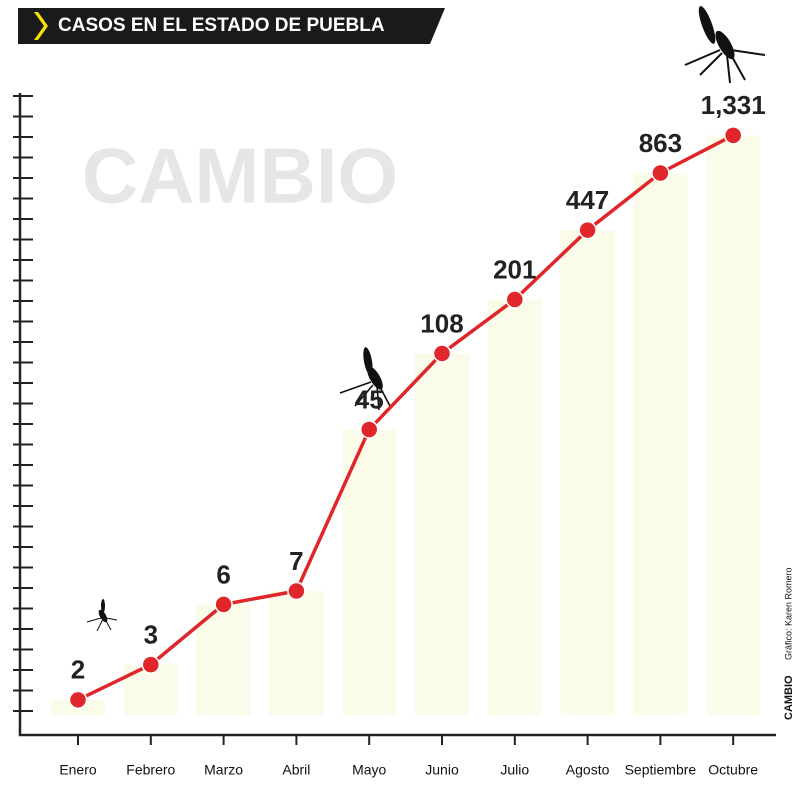  What do you see at coordinates (78, 670) in the screenshot?
I see `data-label: 2` at bounding box center [78, 670].